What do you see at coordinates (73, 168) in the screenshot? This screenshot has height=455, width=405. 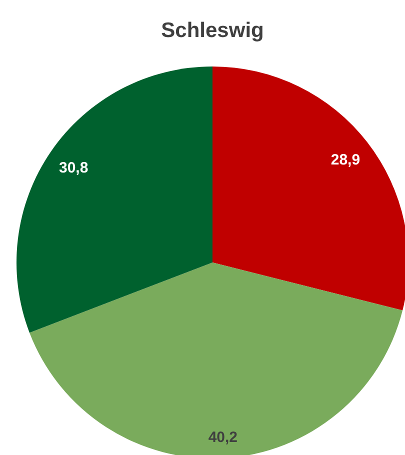 I see `data-label: 30,8` at bounding box center [73, 168].